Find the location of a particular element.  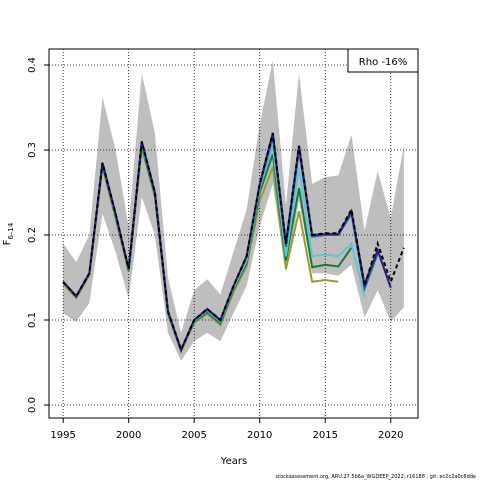

y-label-sub: 6–14 is located at coordinates (11, 230).